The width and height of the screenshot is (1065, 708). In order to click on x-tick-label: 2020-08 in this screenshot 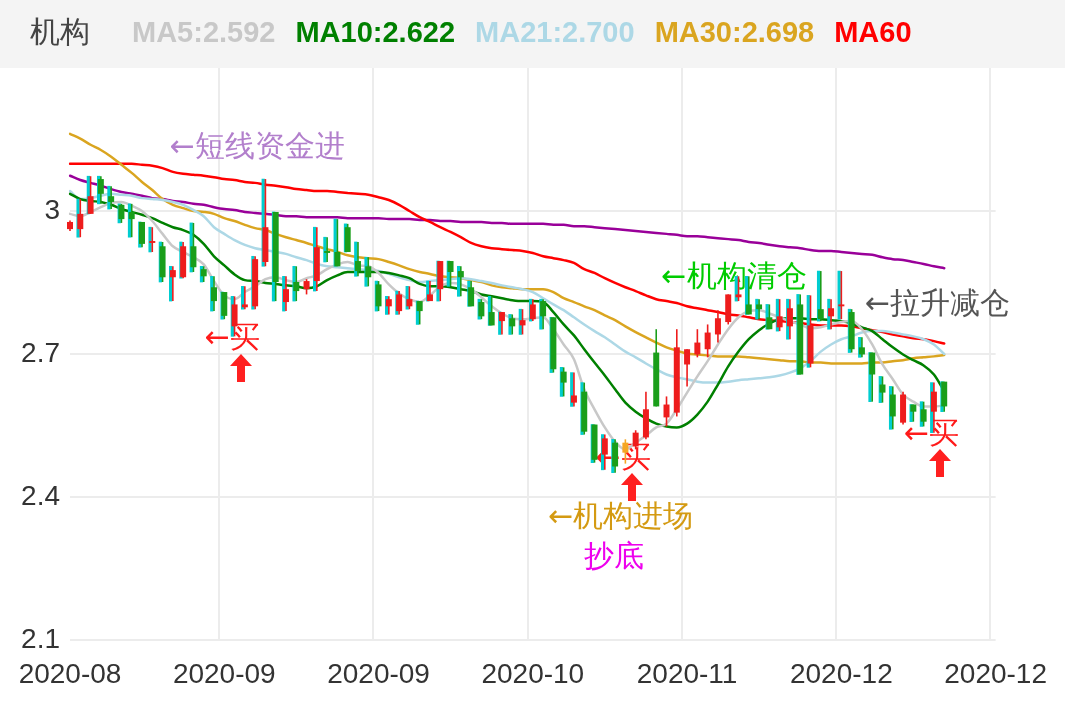, I will do `click(70, 673)`.